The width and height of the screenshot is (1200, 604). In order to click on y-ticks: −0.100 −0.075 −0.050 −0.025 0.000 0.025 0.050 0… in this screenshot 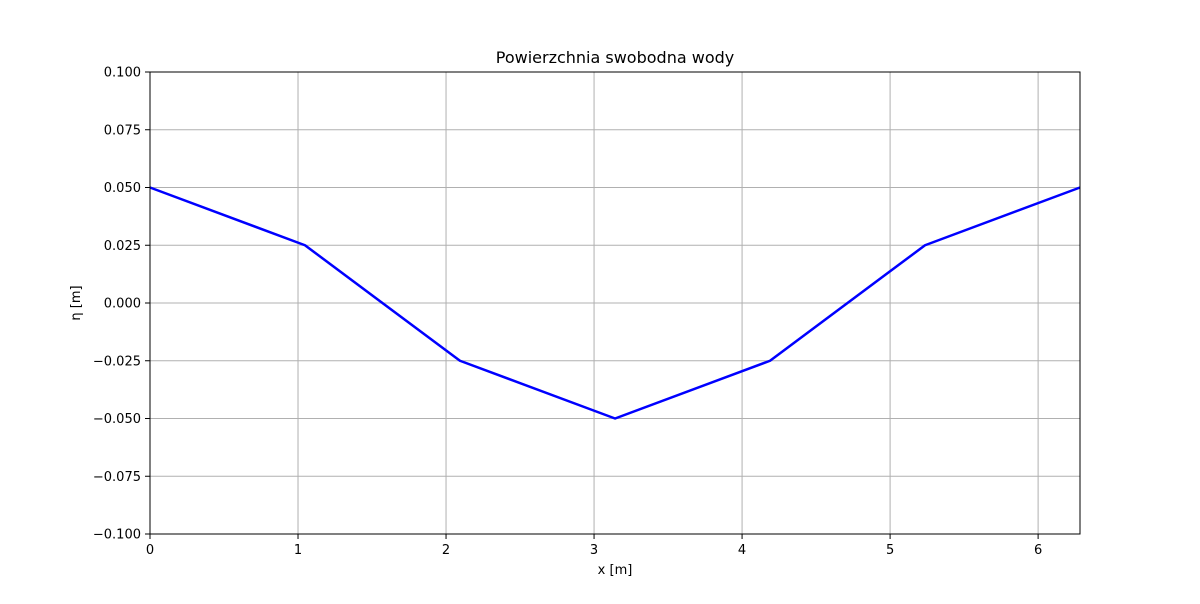, I will do `click(121, 304)`.